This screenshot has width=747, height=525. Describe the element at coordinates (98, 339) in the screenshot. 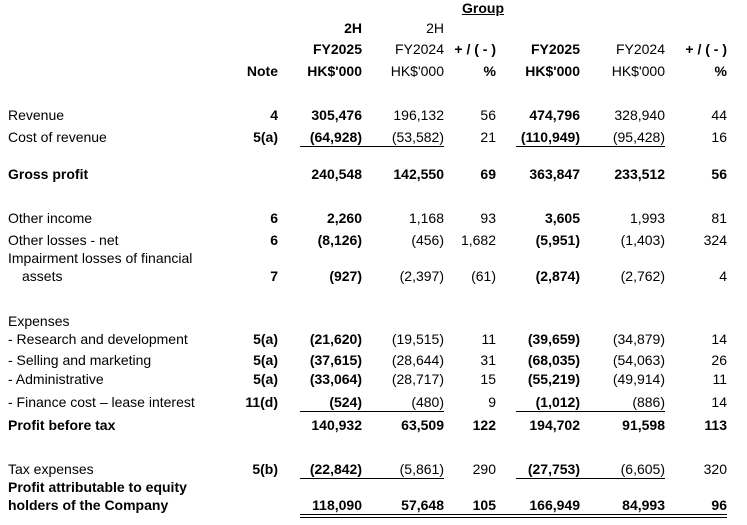

I see `row-label: - Research and development` at that location.